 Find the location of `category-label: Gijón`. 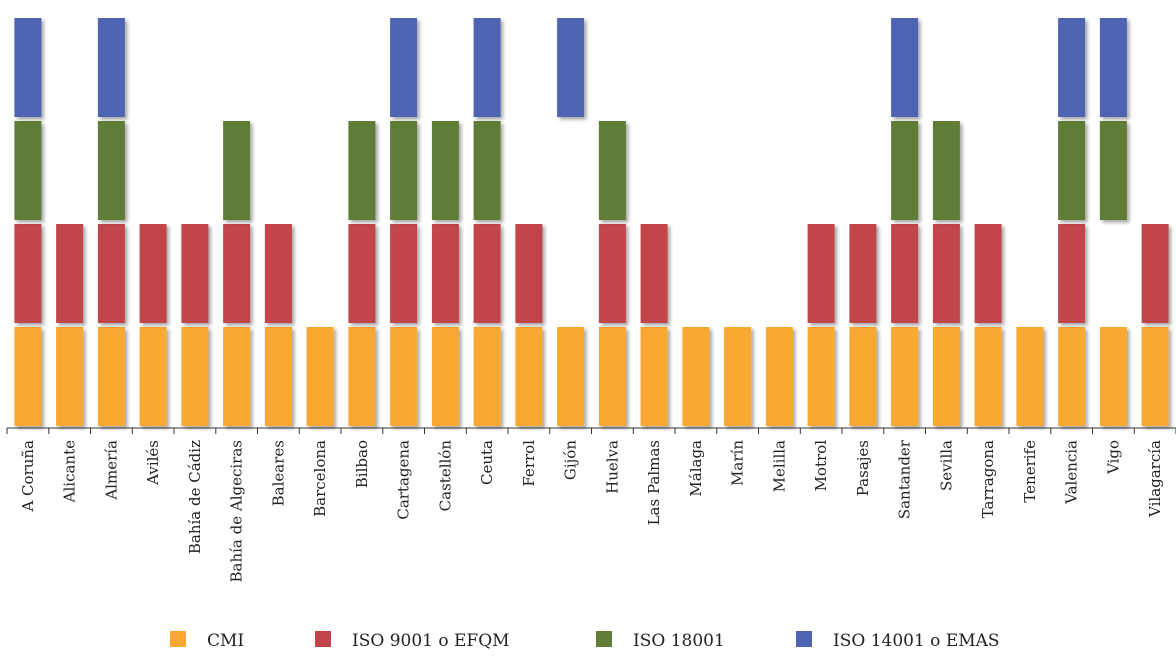

category-label: Gijón is located at coordinates (571, 460).